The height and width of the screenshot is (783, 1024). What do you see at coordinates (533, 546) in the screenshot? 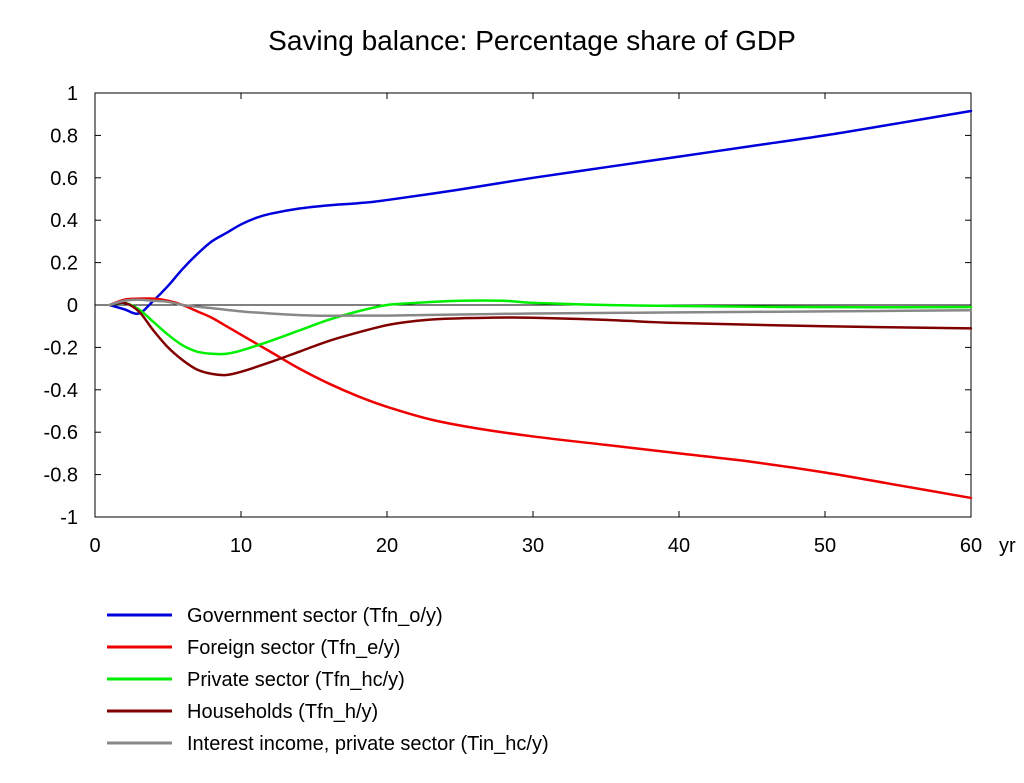
I see `x-tick-label: 30` at bounding box center [533, 546].